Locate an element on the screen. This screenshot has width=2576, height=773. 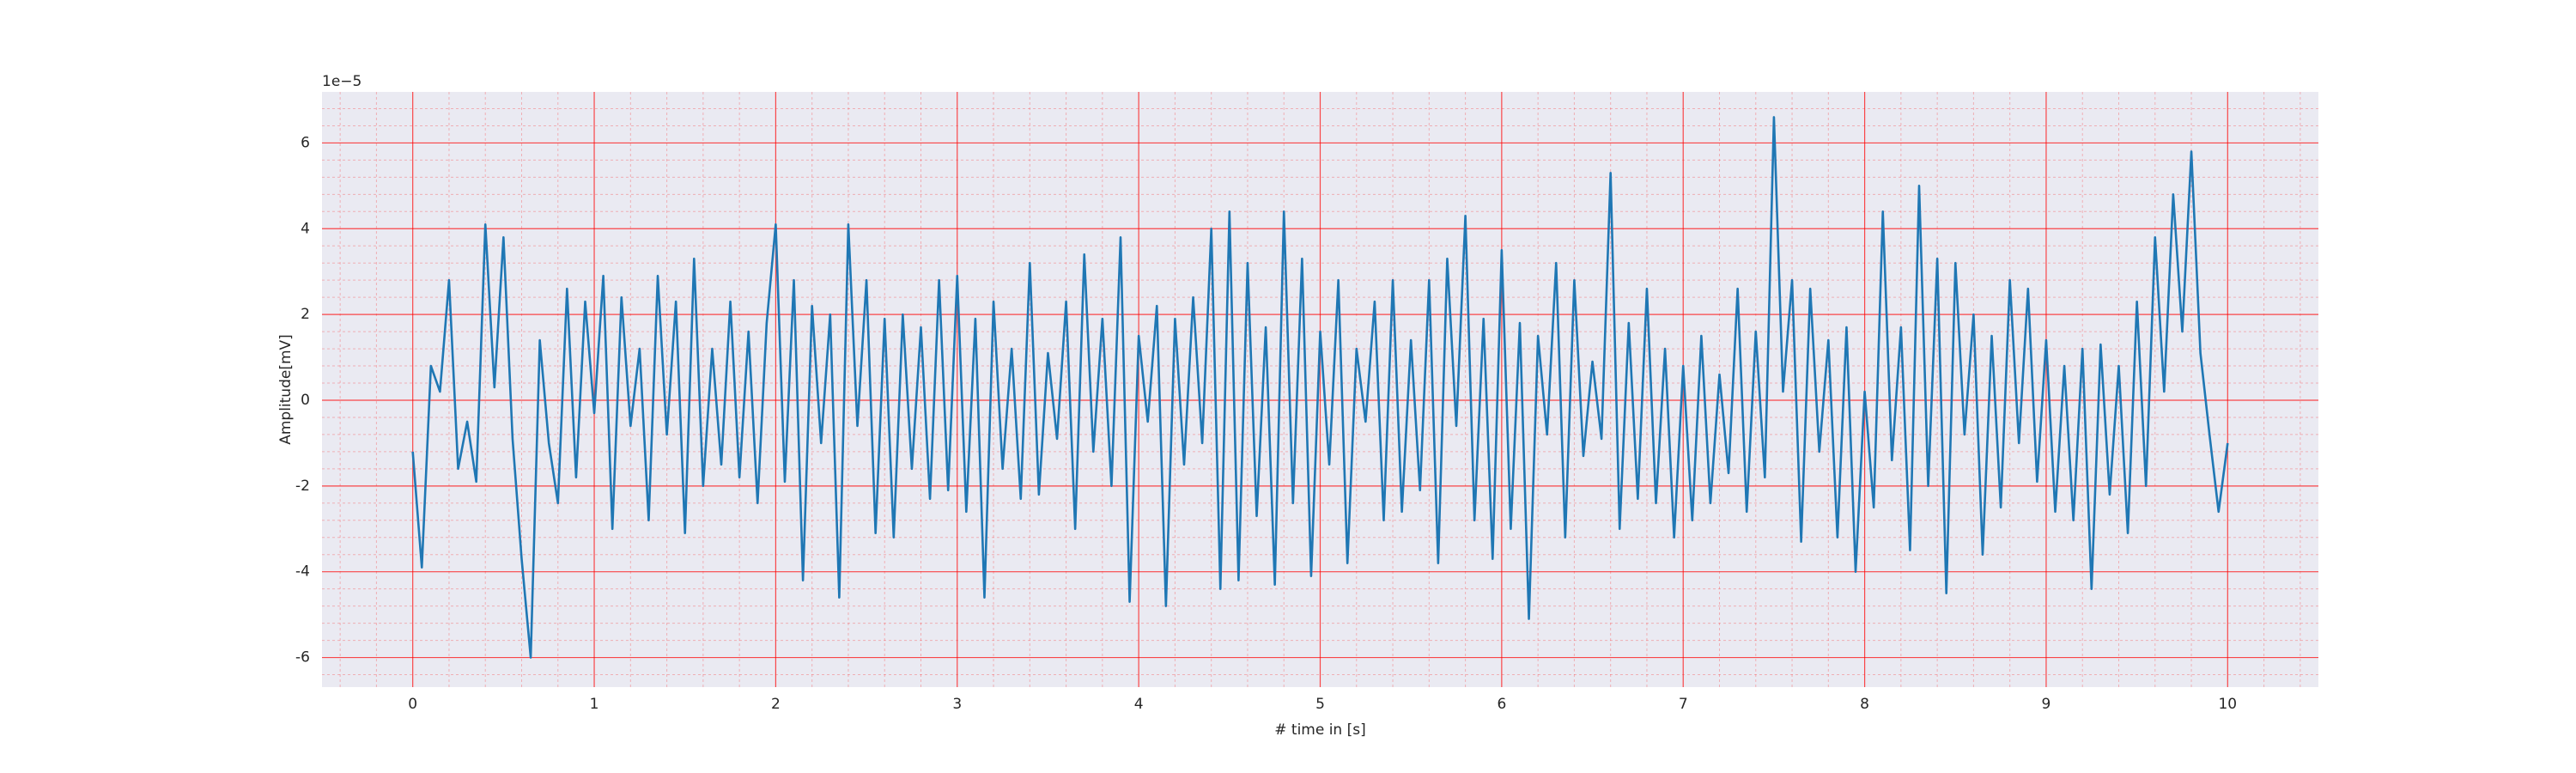
y-tick-label: -6 is located at coordinates (302, 657).